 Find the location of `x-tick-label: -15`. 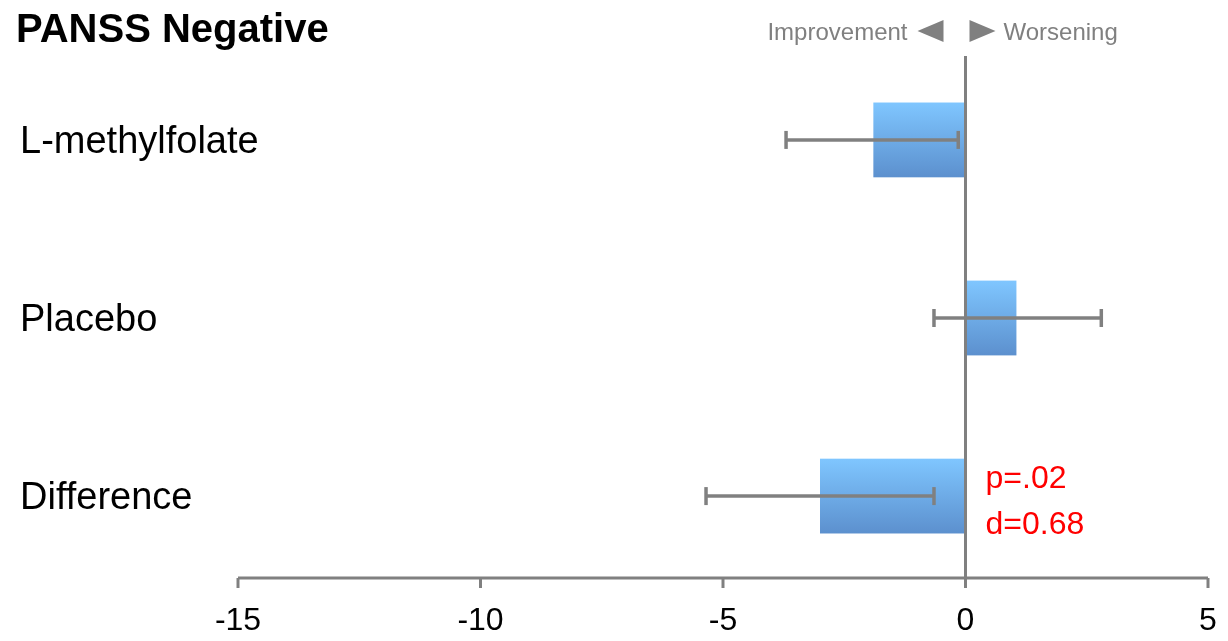

x-tick-label: -15 is located at coordinates (238, 619).